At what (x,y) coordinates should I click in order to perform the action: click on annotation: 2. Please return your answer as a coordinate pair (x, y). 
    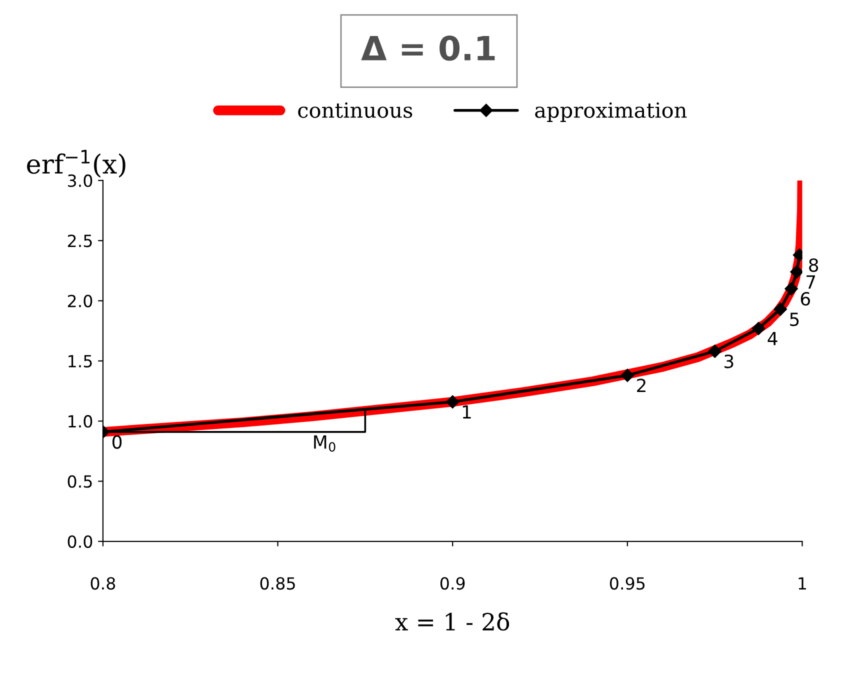
    Looking at the image, I should click on (641, 385).